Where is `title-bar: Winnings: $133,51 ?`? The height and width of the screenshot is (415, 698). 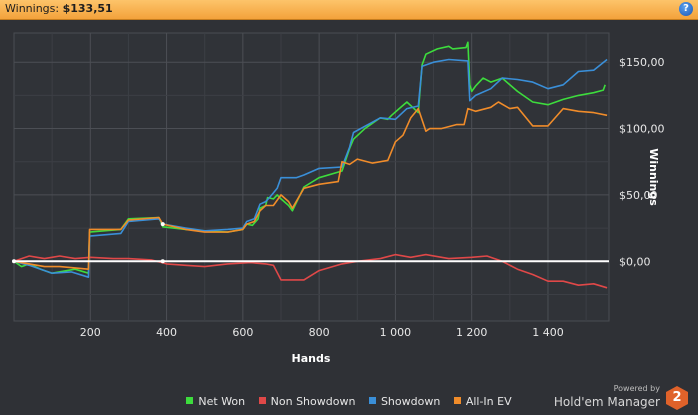
title-bar: Winnings: $133,51 ? is located at coordinates (349, 10).